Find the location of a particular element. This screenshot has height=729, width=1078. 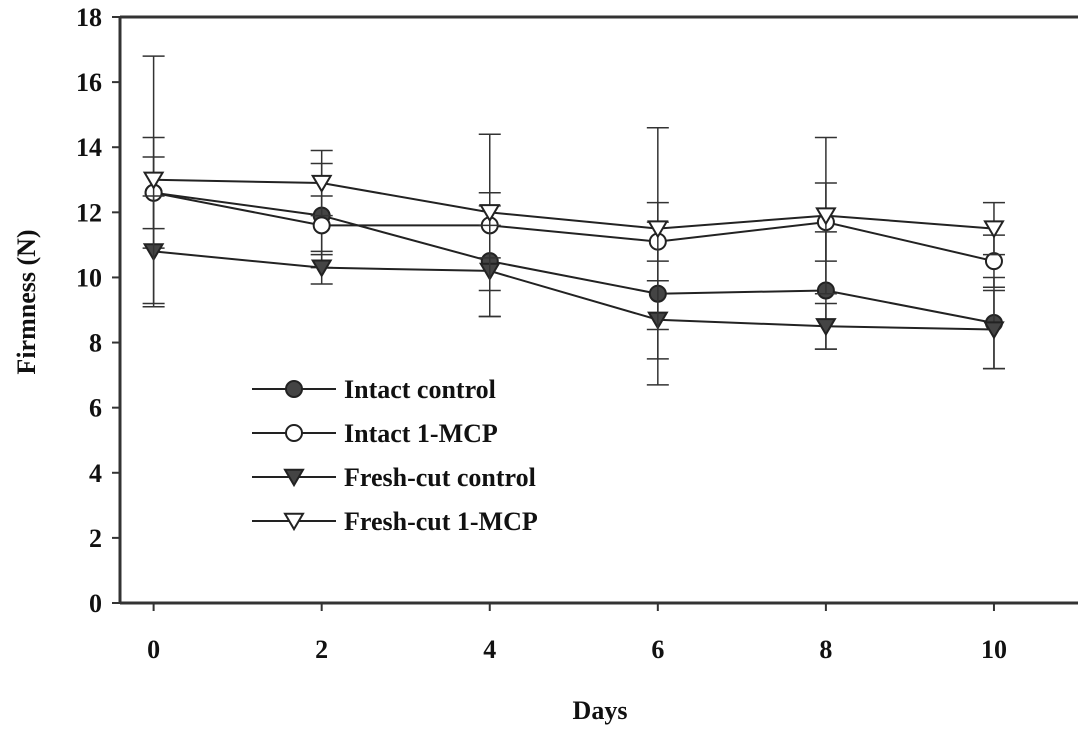

legend-item-intact-1-mcp: Intact 1-MCP is located at coordinates (375, 433).